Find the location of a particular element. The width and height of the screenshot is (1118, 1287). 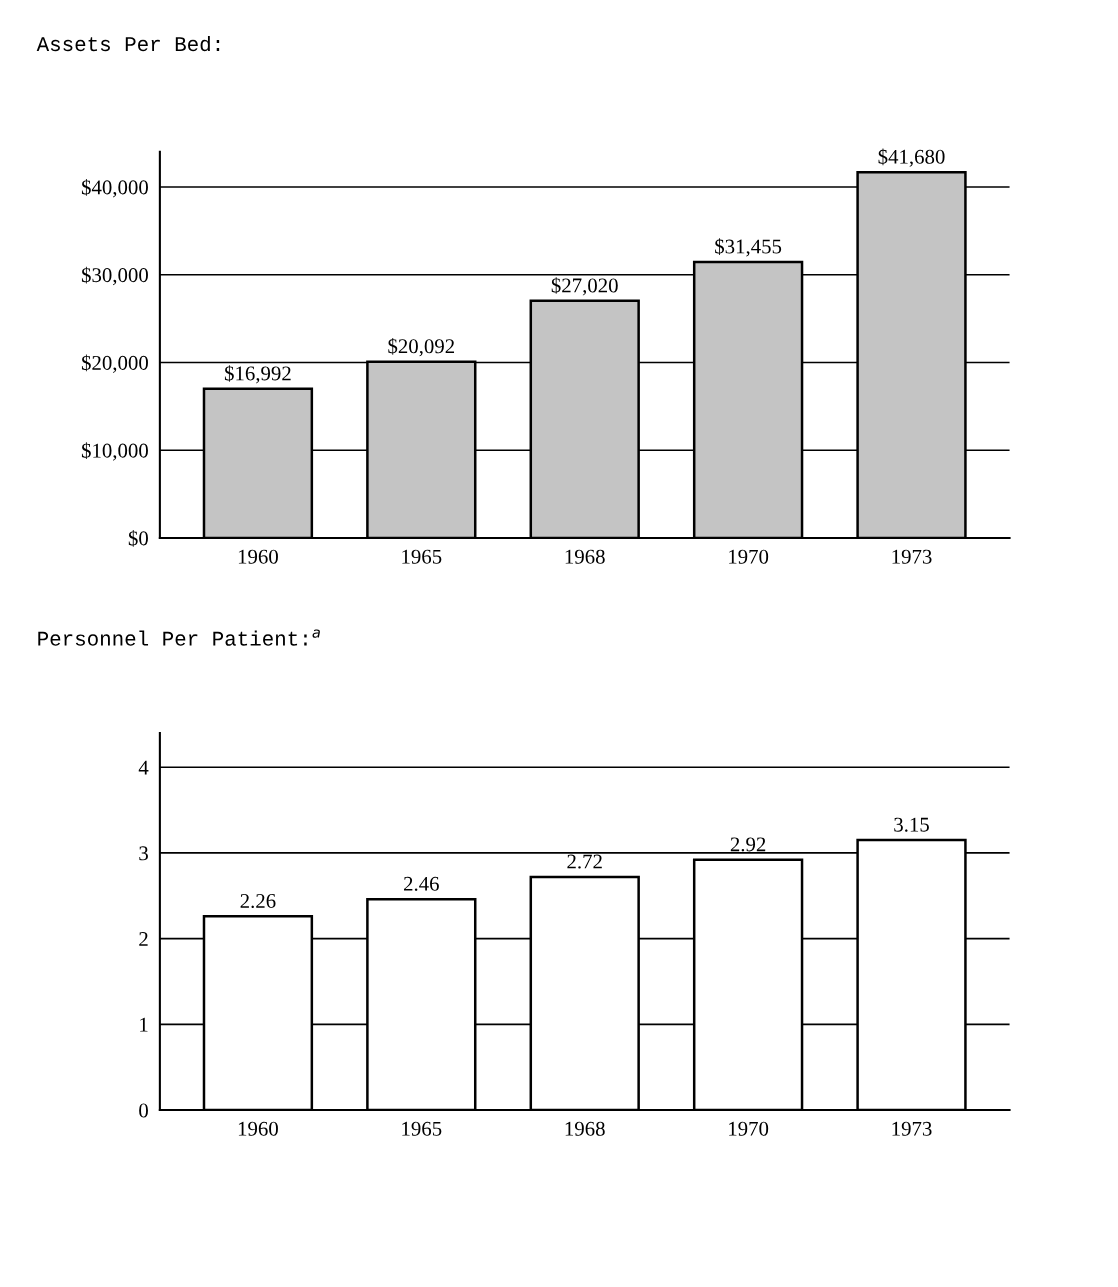

y-tick-label: $0 is located at coordinates (138, 538).